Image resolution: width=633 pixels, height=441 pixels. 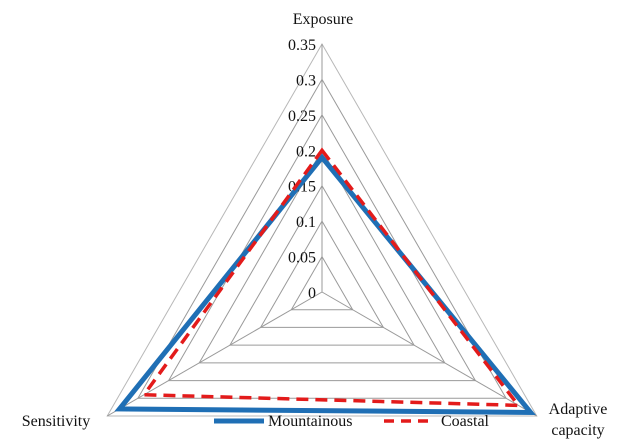 What do you see at coordinates (577, 430) in the screenshot?
I see `axis-label-adaptive-capacity-line2: capacity` at bounding box center [577, 430].